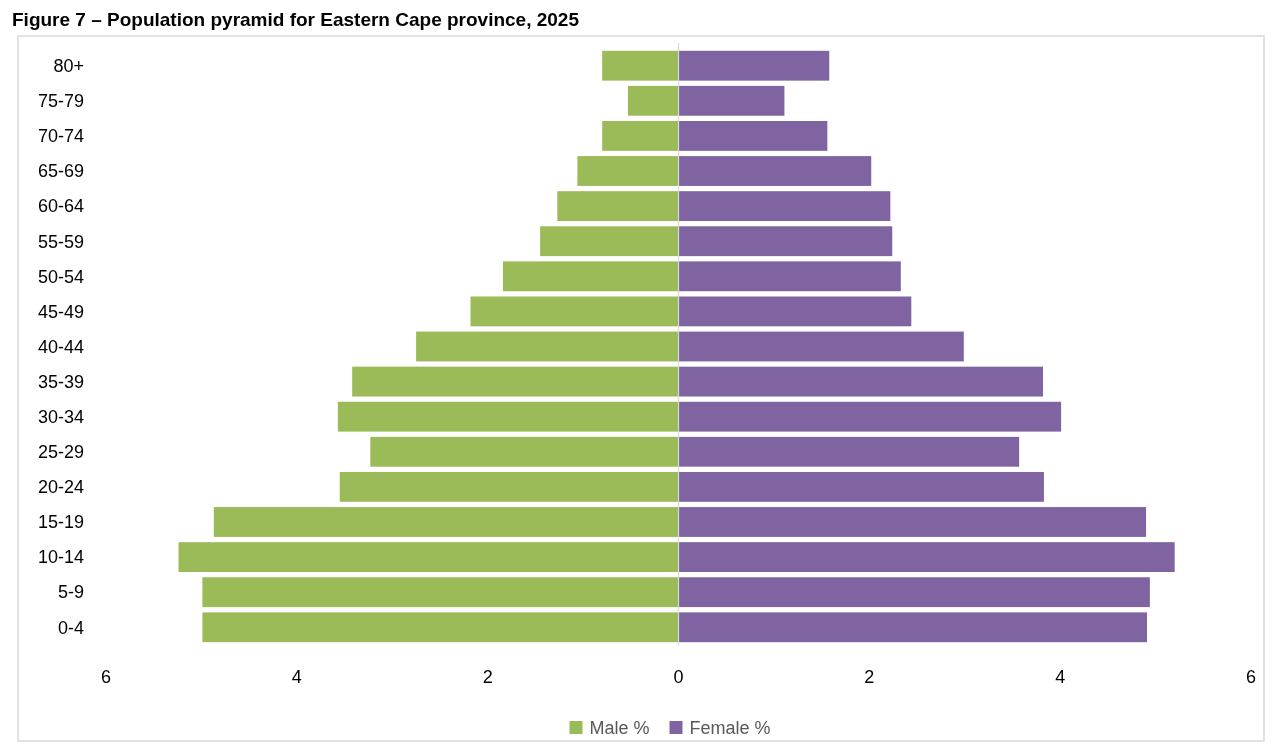 The image size is (1274, 751). I want to click on y-tick-label: 35-39, so click(60, 381).